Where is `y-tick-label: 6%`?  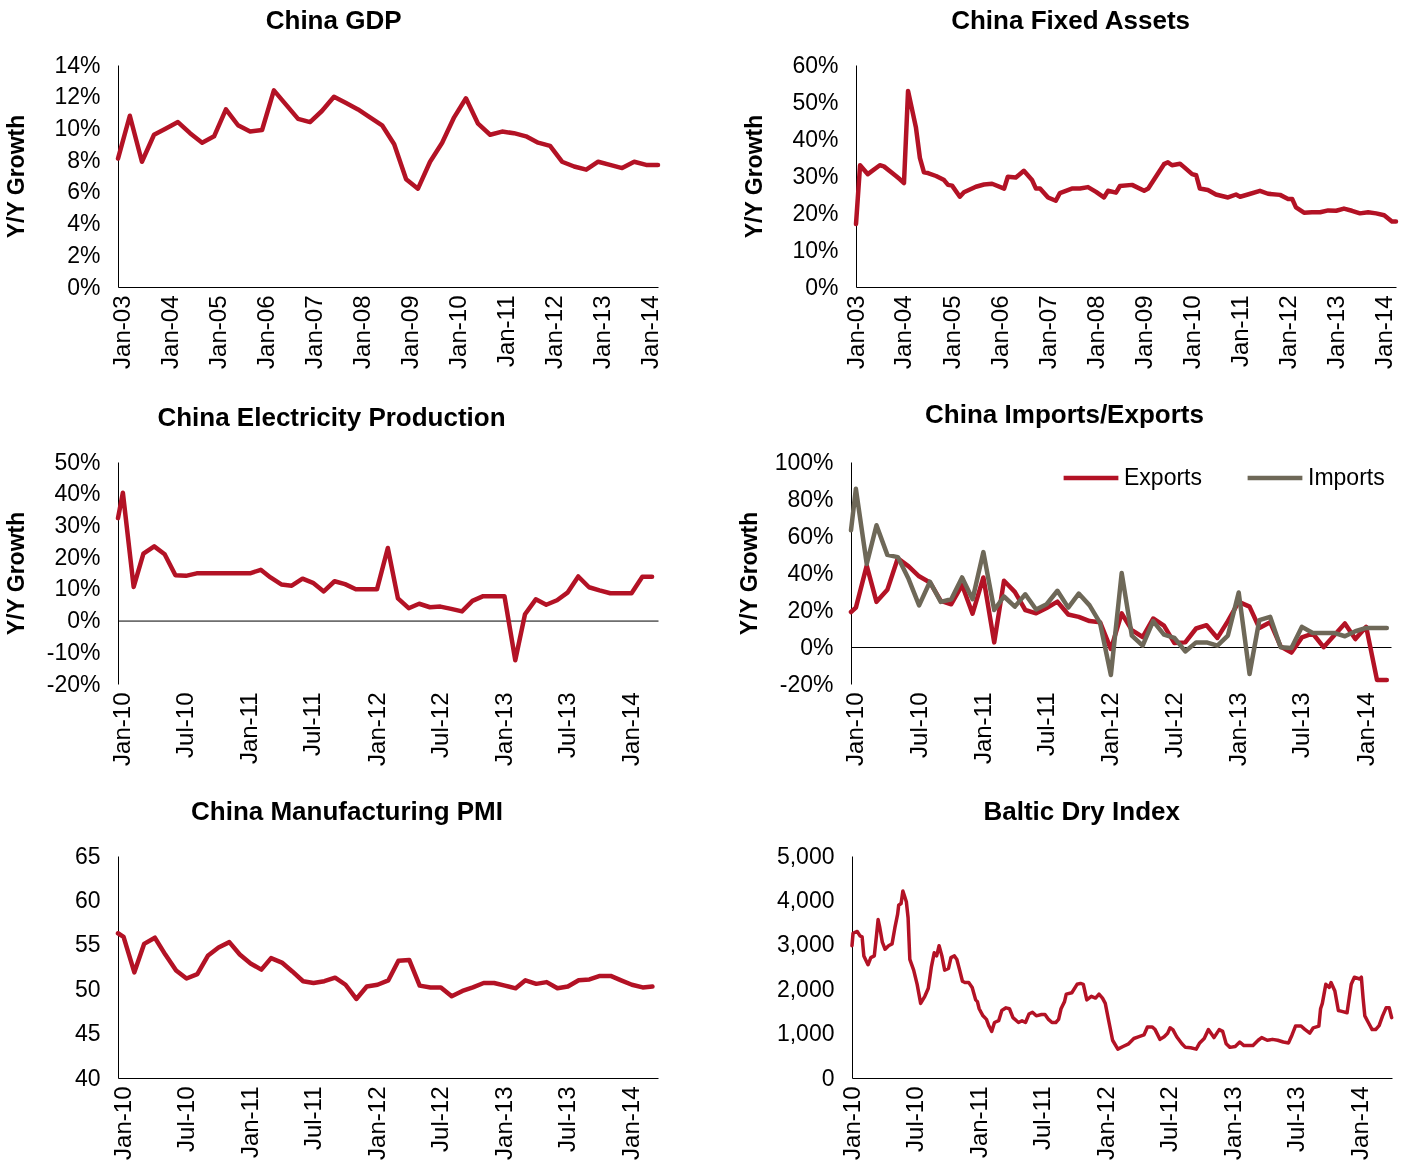
y-tick-label: 6% is located at coordinates (84, 191).